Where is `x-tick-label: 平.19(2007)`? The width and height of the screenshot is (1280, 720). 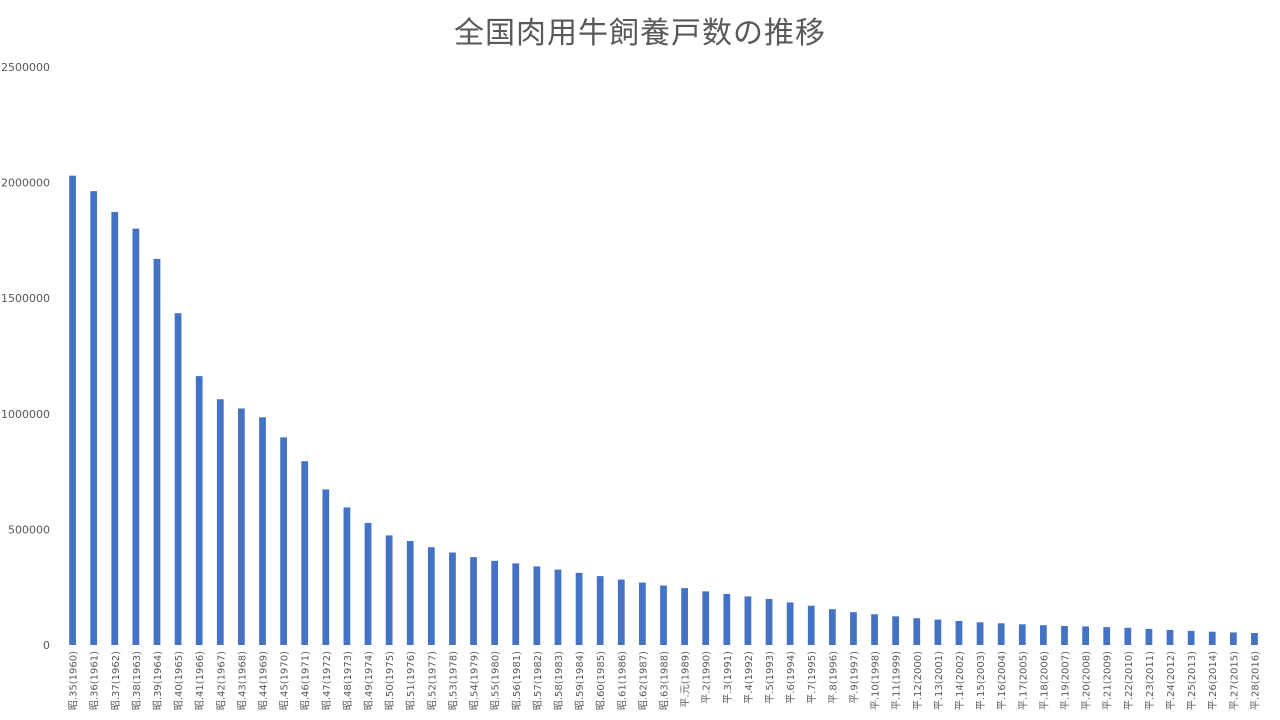
x-tick-label: 平.19(2007) is located at coordinates (1066, 680).